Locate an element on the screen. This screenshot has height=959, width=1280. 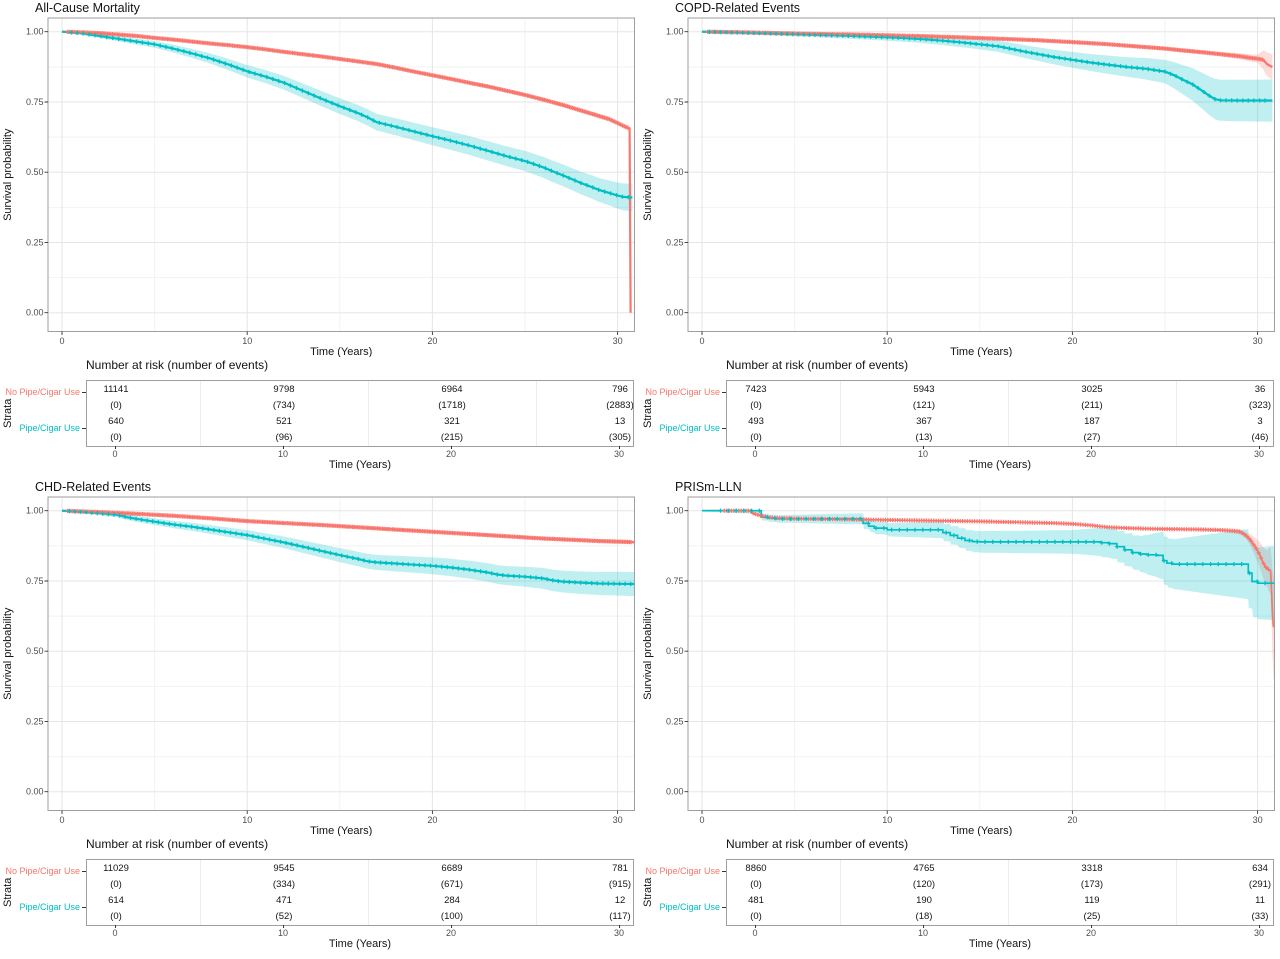
risk-count: 481 is located at coordinates (756, 900).